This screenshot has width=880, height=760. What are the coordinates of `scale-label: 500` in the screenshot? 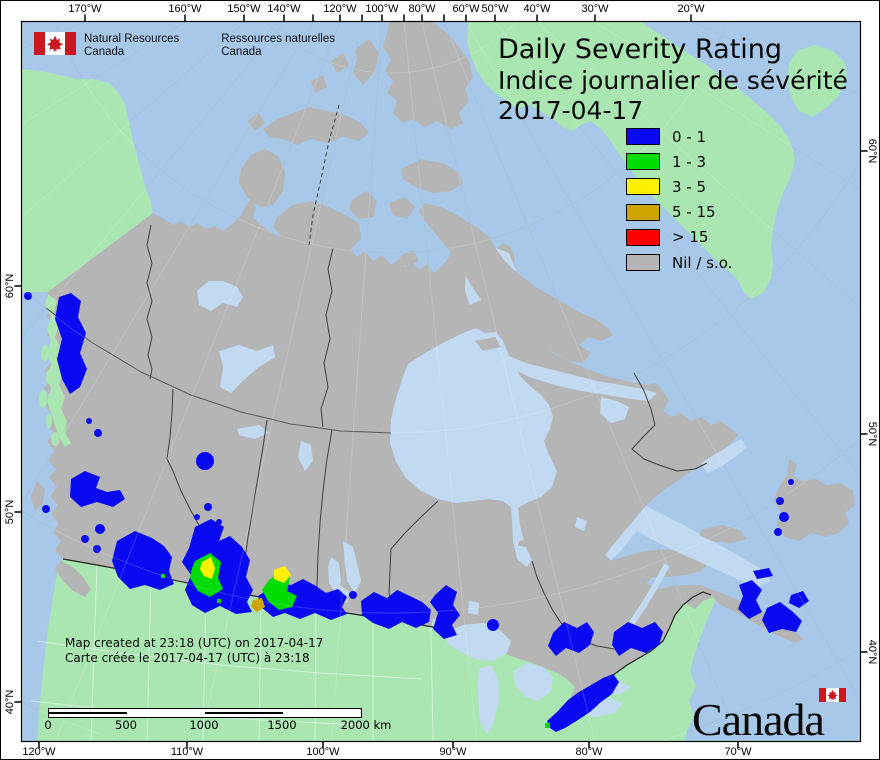 It's located at (126, 725).